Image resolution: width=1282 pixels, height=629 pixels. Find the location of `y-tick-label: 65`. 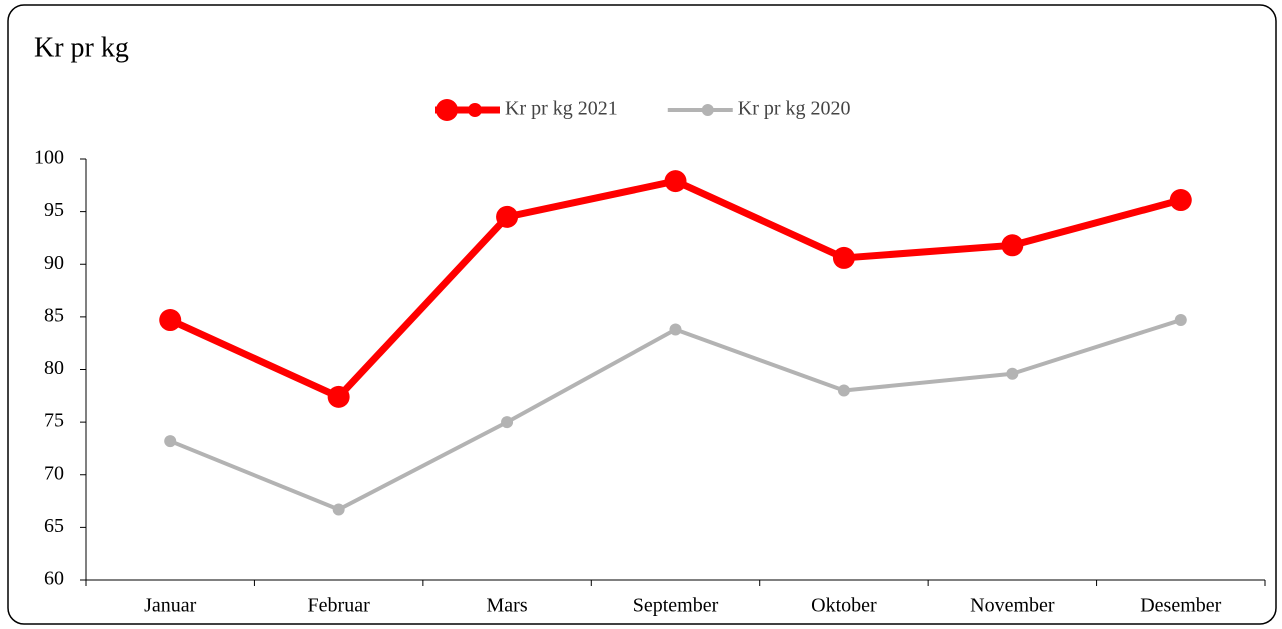

y-tick-label: 65 is located at coordinates (54, 526).